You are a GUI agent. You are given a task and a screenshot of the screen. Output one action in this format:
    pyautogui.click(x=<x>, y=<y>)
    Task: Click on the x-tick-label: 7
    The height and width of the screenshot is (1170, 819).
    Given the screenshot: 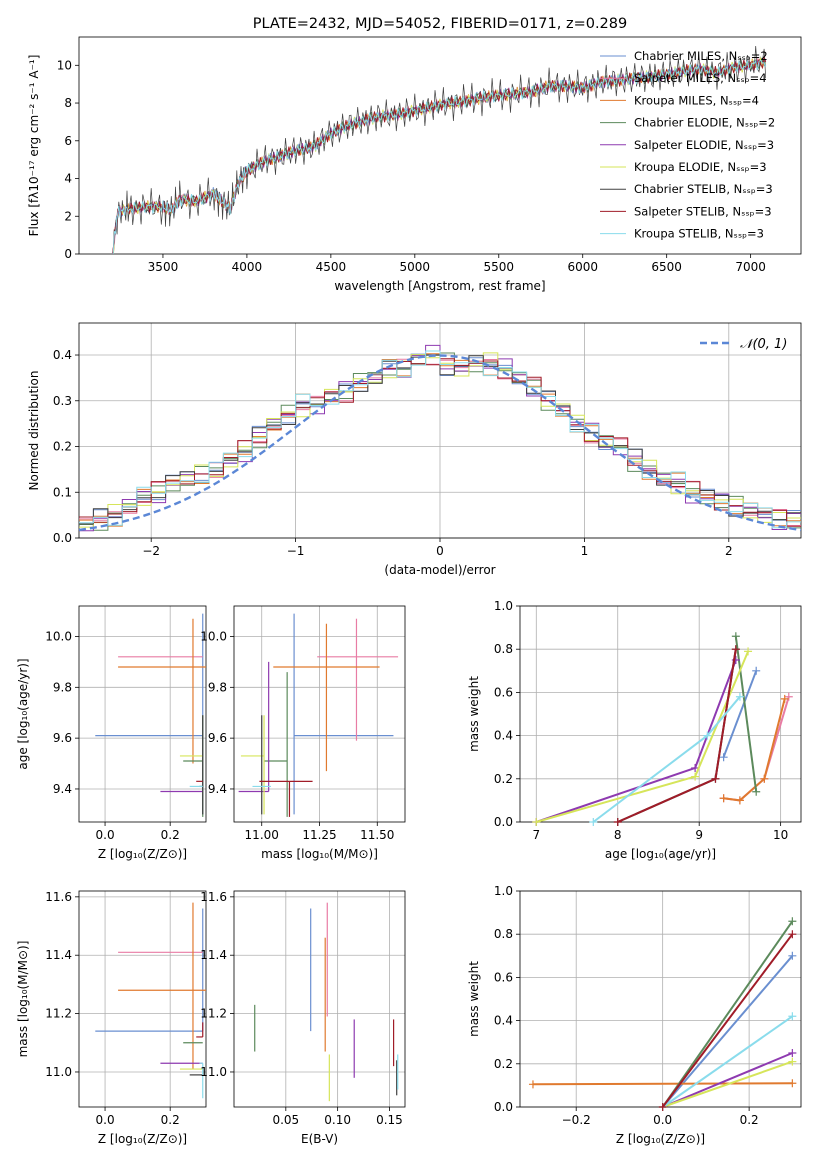 What is the action you would take?
    pyautogui.click(x=536, y=835)
    